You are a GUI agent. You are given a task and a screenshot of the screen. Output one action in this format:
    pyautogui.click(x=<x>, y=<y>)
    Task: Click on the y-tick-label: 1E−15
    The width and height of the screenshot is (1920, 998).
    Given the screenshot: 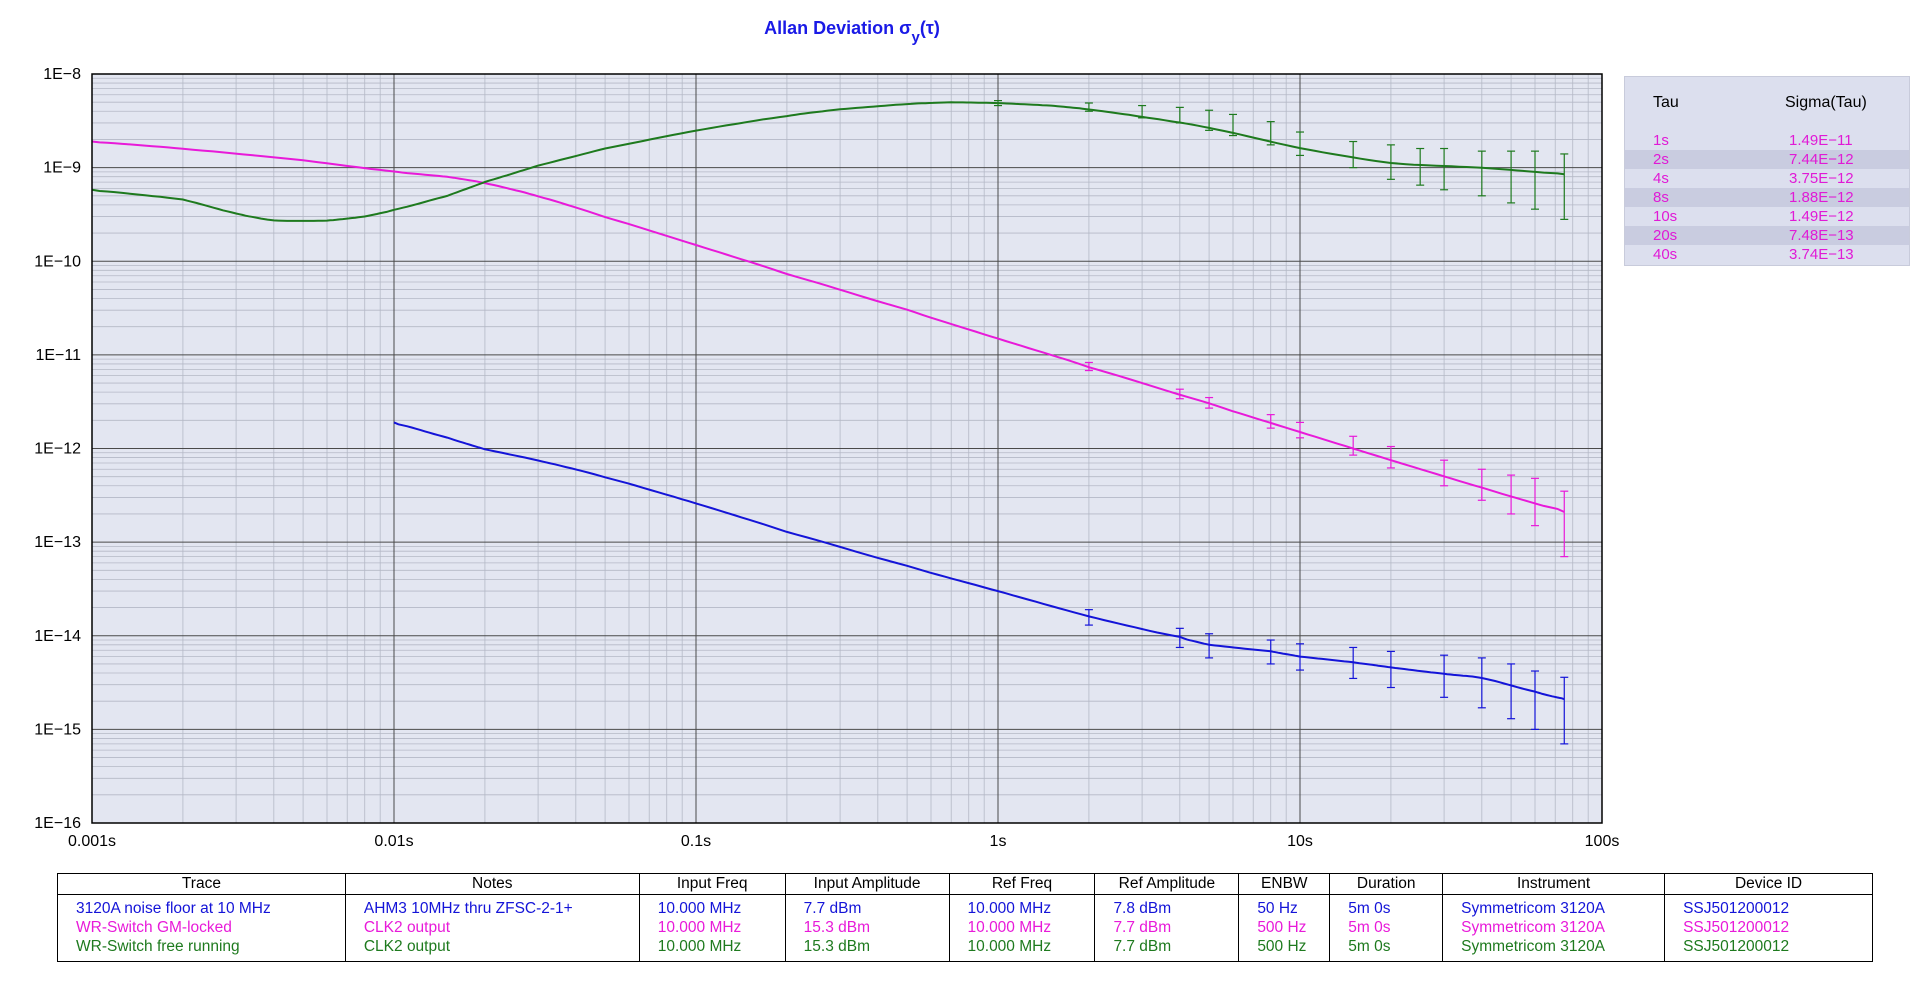 What is the action you would take?
    pyautogui.click(x=57, y=729)
    